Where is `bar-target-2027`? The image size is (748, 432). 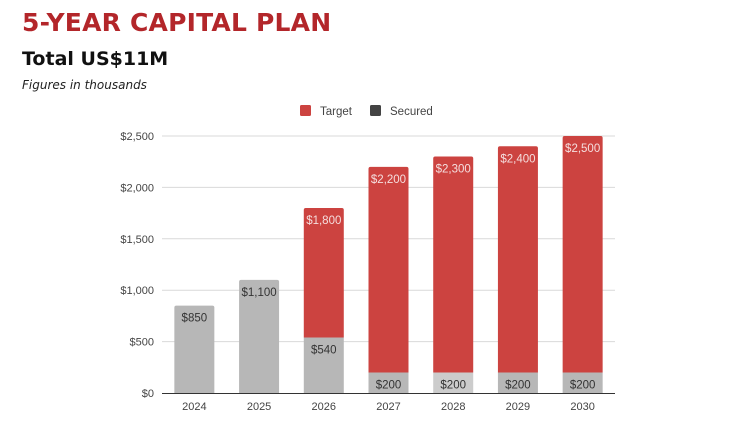
bar-target-2027 is located at coordinates (388, 269).